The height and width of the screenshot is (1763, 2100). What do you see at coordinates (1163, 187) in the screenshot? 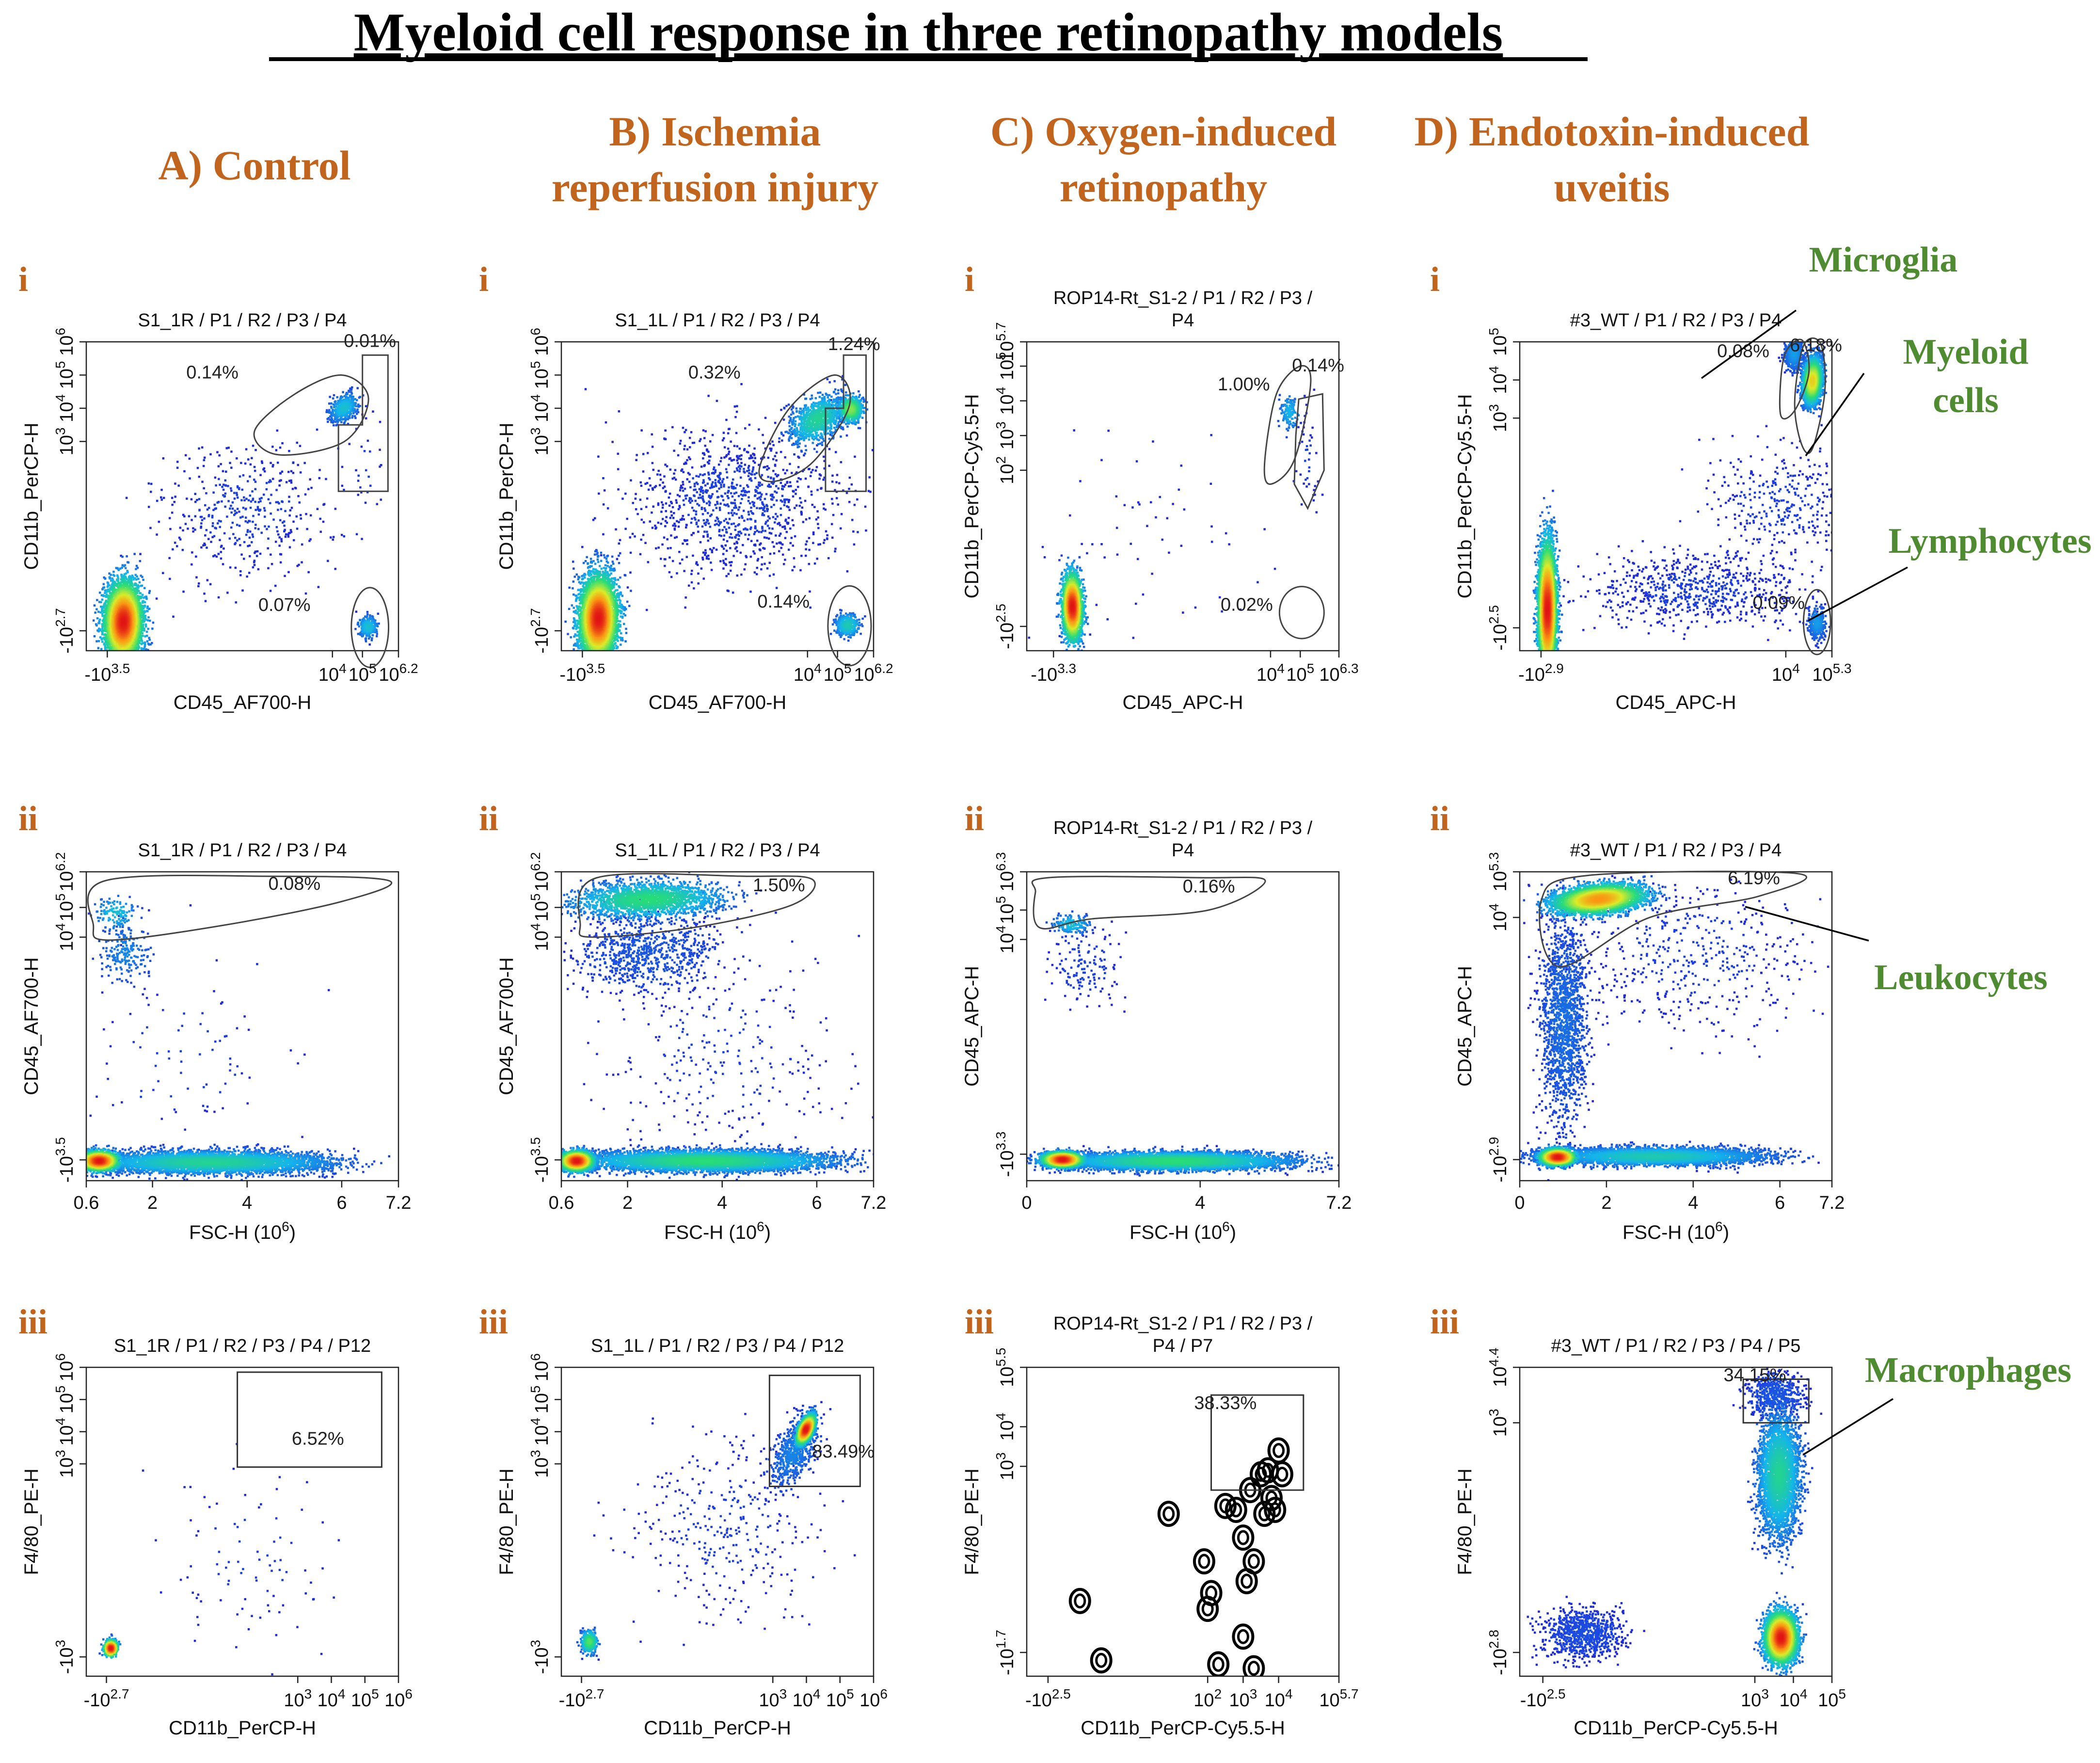
I see `column-heading-2-line2: retinopathy` at bounding box center [1163, 187].